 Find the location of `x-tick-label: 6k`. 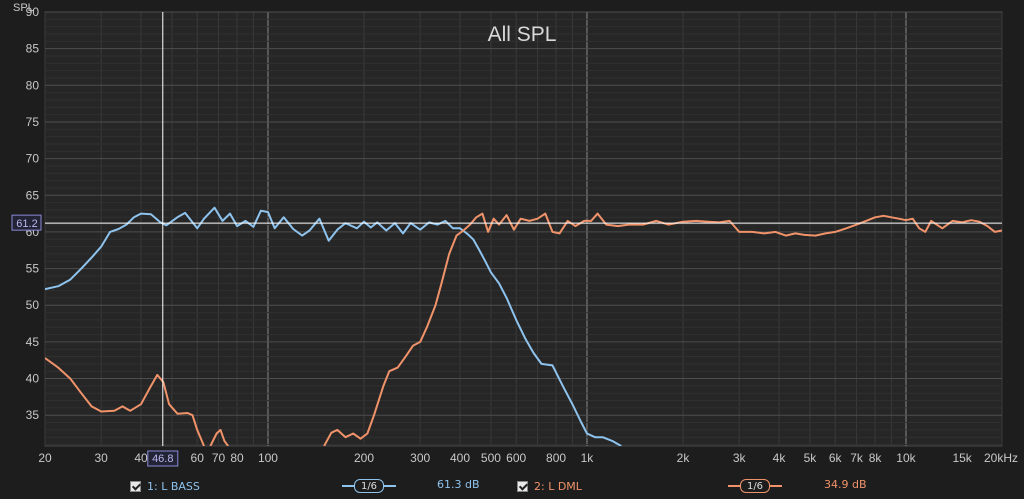

x-tick-label: 6k is located at coordinates (836, 458).